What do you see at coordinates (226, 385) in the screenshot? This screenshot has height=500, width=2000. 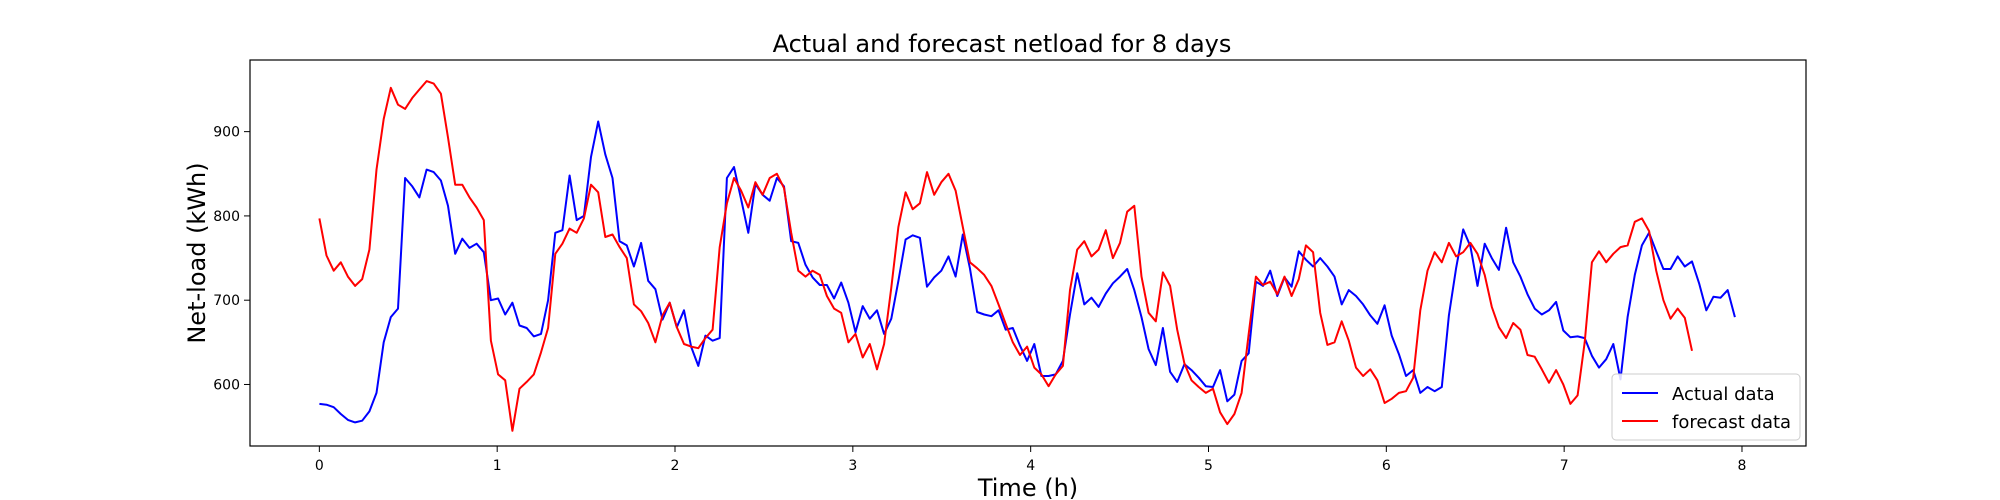 I see `y-tick-label: 600` at bounding box center [226, 385].